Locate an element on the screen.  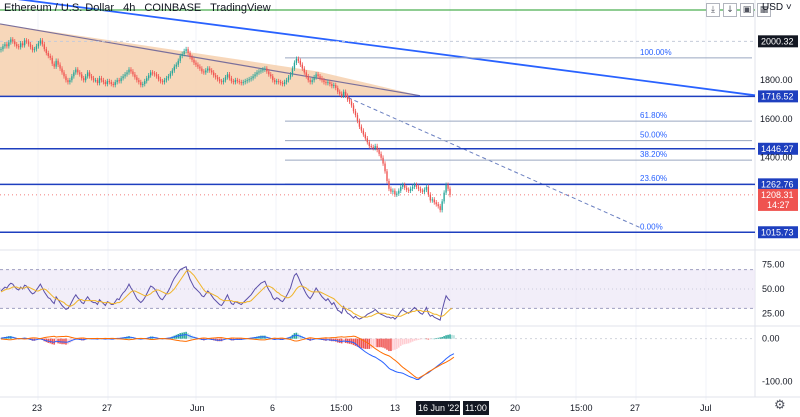
rsi-tick-label: 75.00 is located at coordinates (773, 265).